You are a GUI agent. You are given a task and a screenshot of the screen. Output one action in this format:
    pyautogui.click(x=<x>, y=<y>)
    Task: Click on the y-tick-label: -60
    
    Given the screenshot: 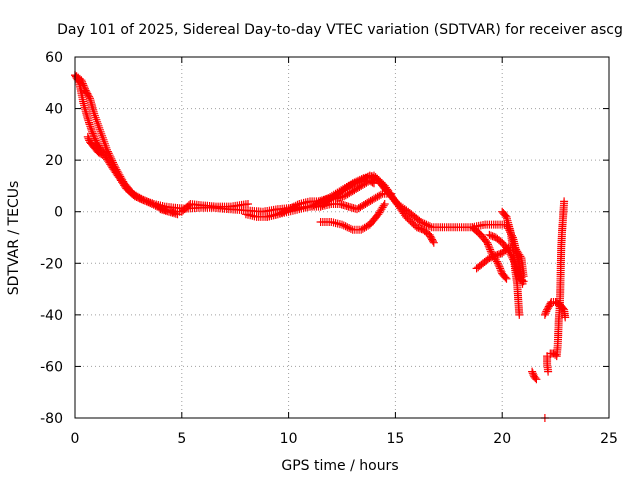 What is the action you would take?
    pyautogui.click(x=51, y=367)
    